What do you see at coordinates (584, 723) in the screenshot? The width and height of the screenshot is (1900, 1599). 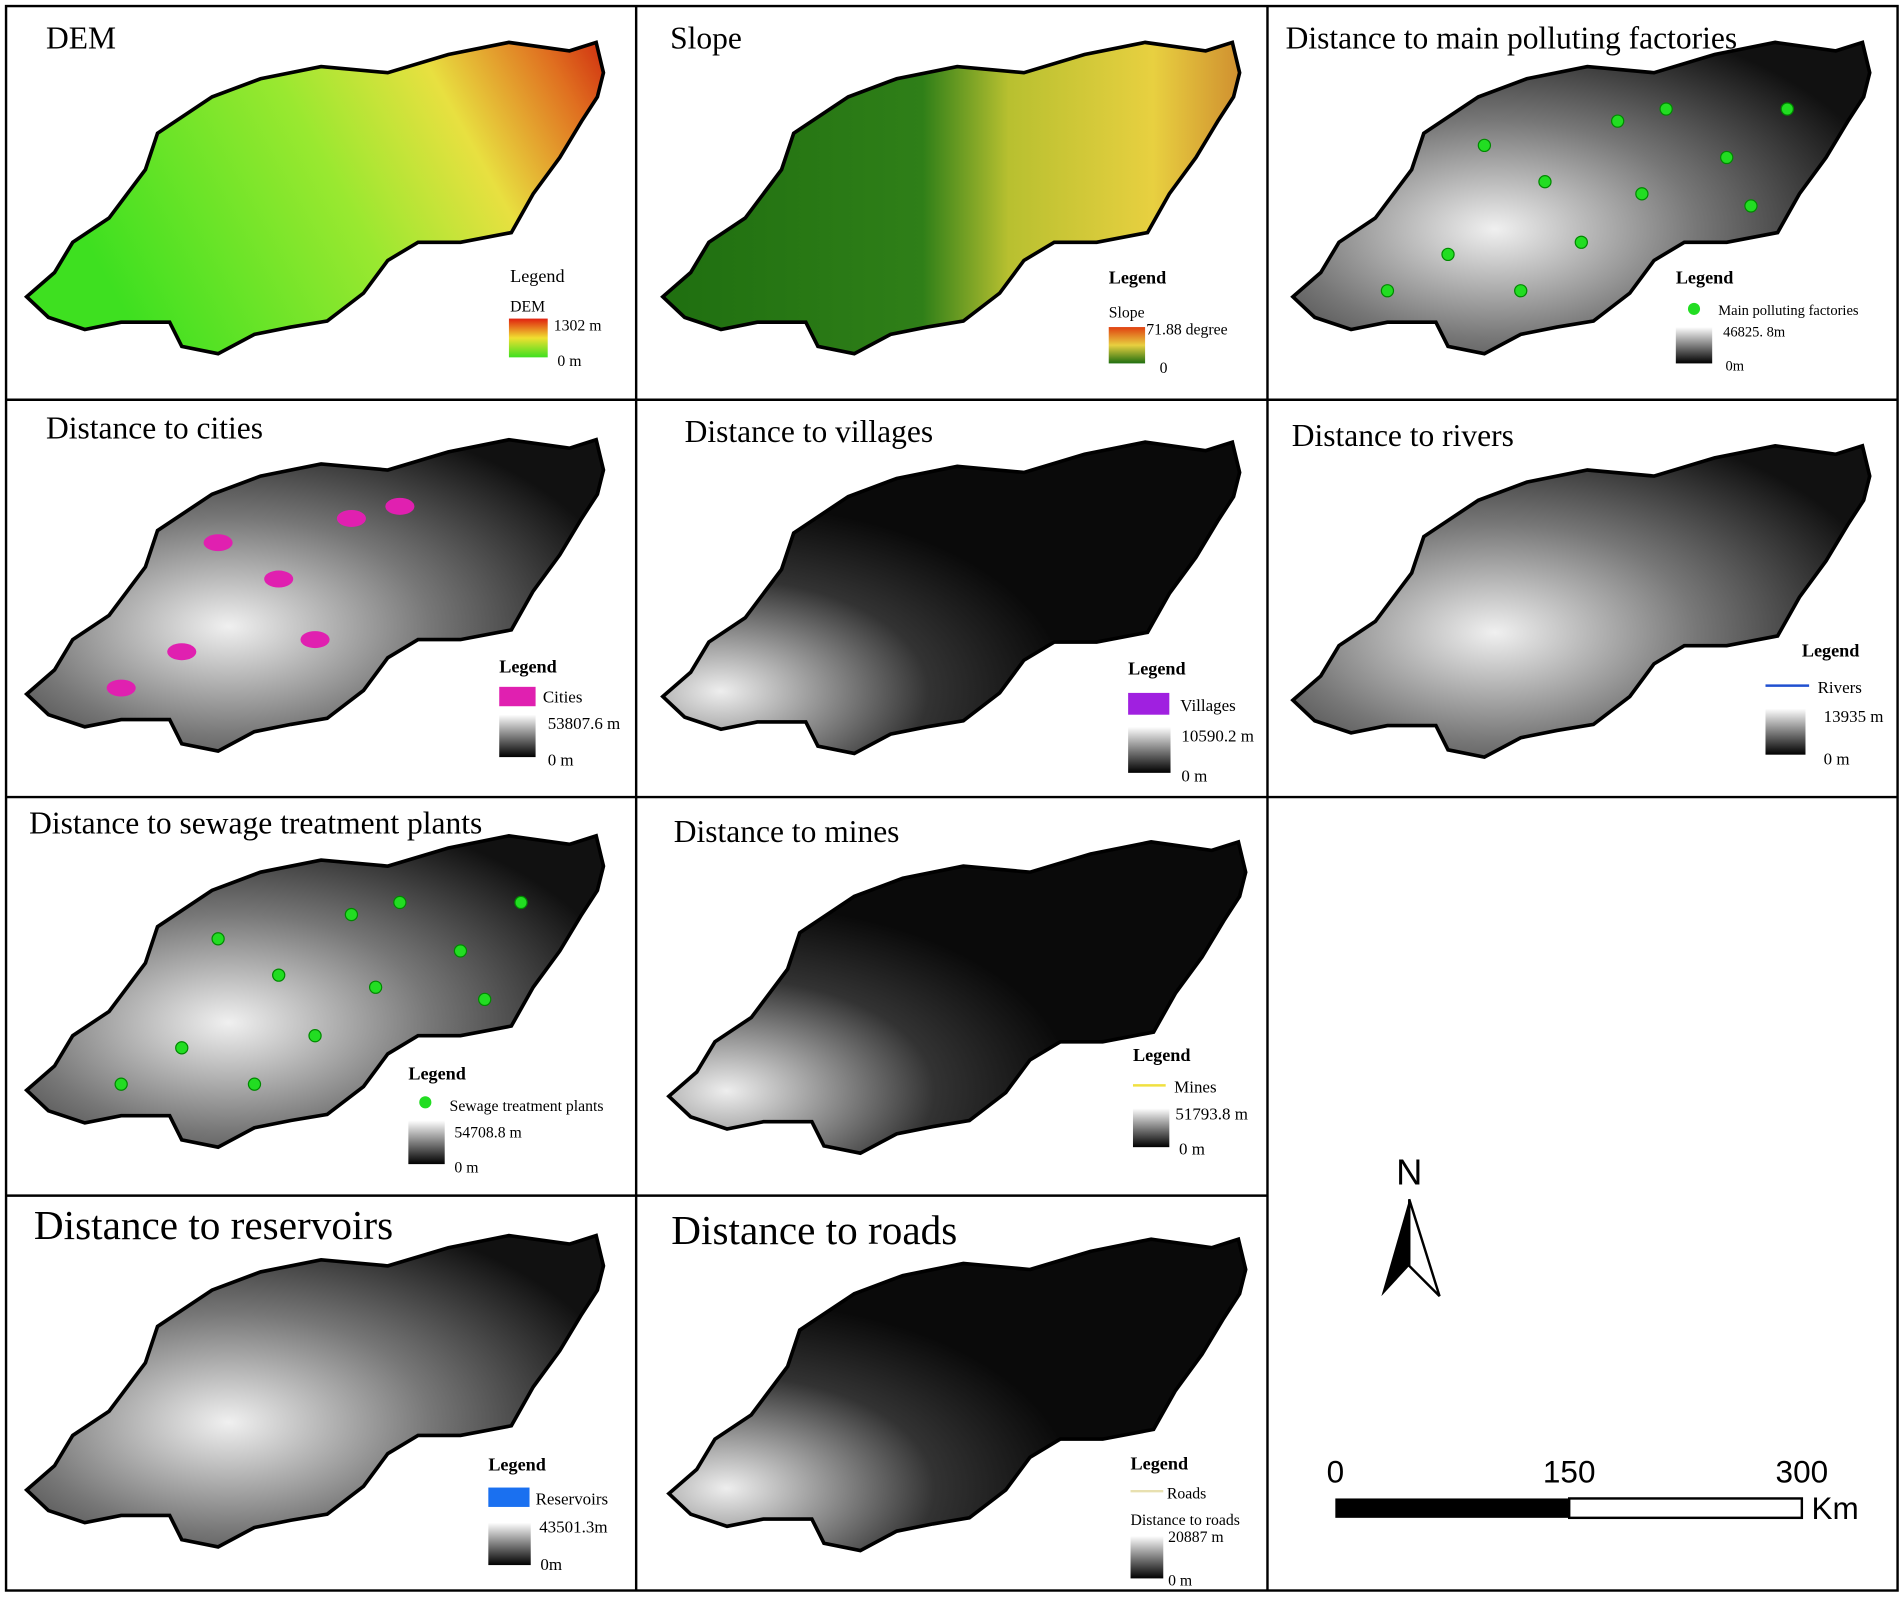 I see `legend-max: 53807.6 m` at bounding box center [584, 723].